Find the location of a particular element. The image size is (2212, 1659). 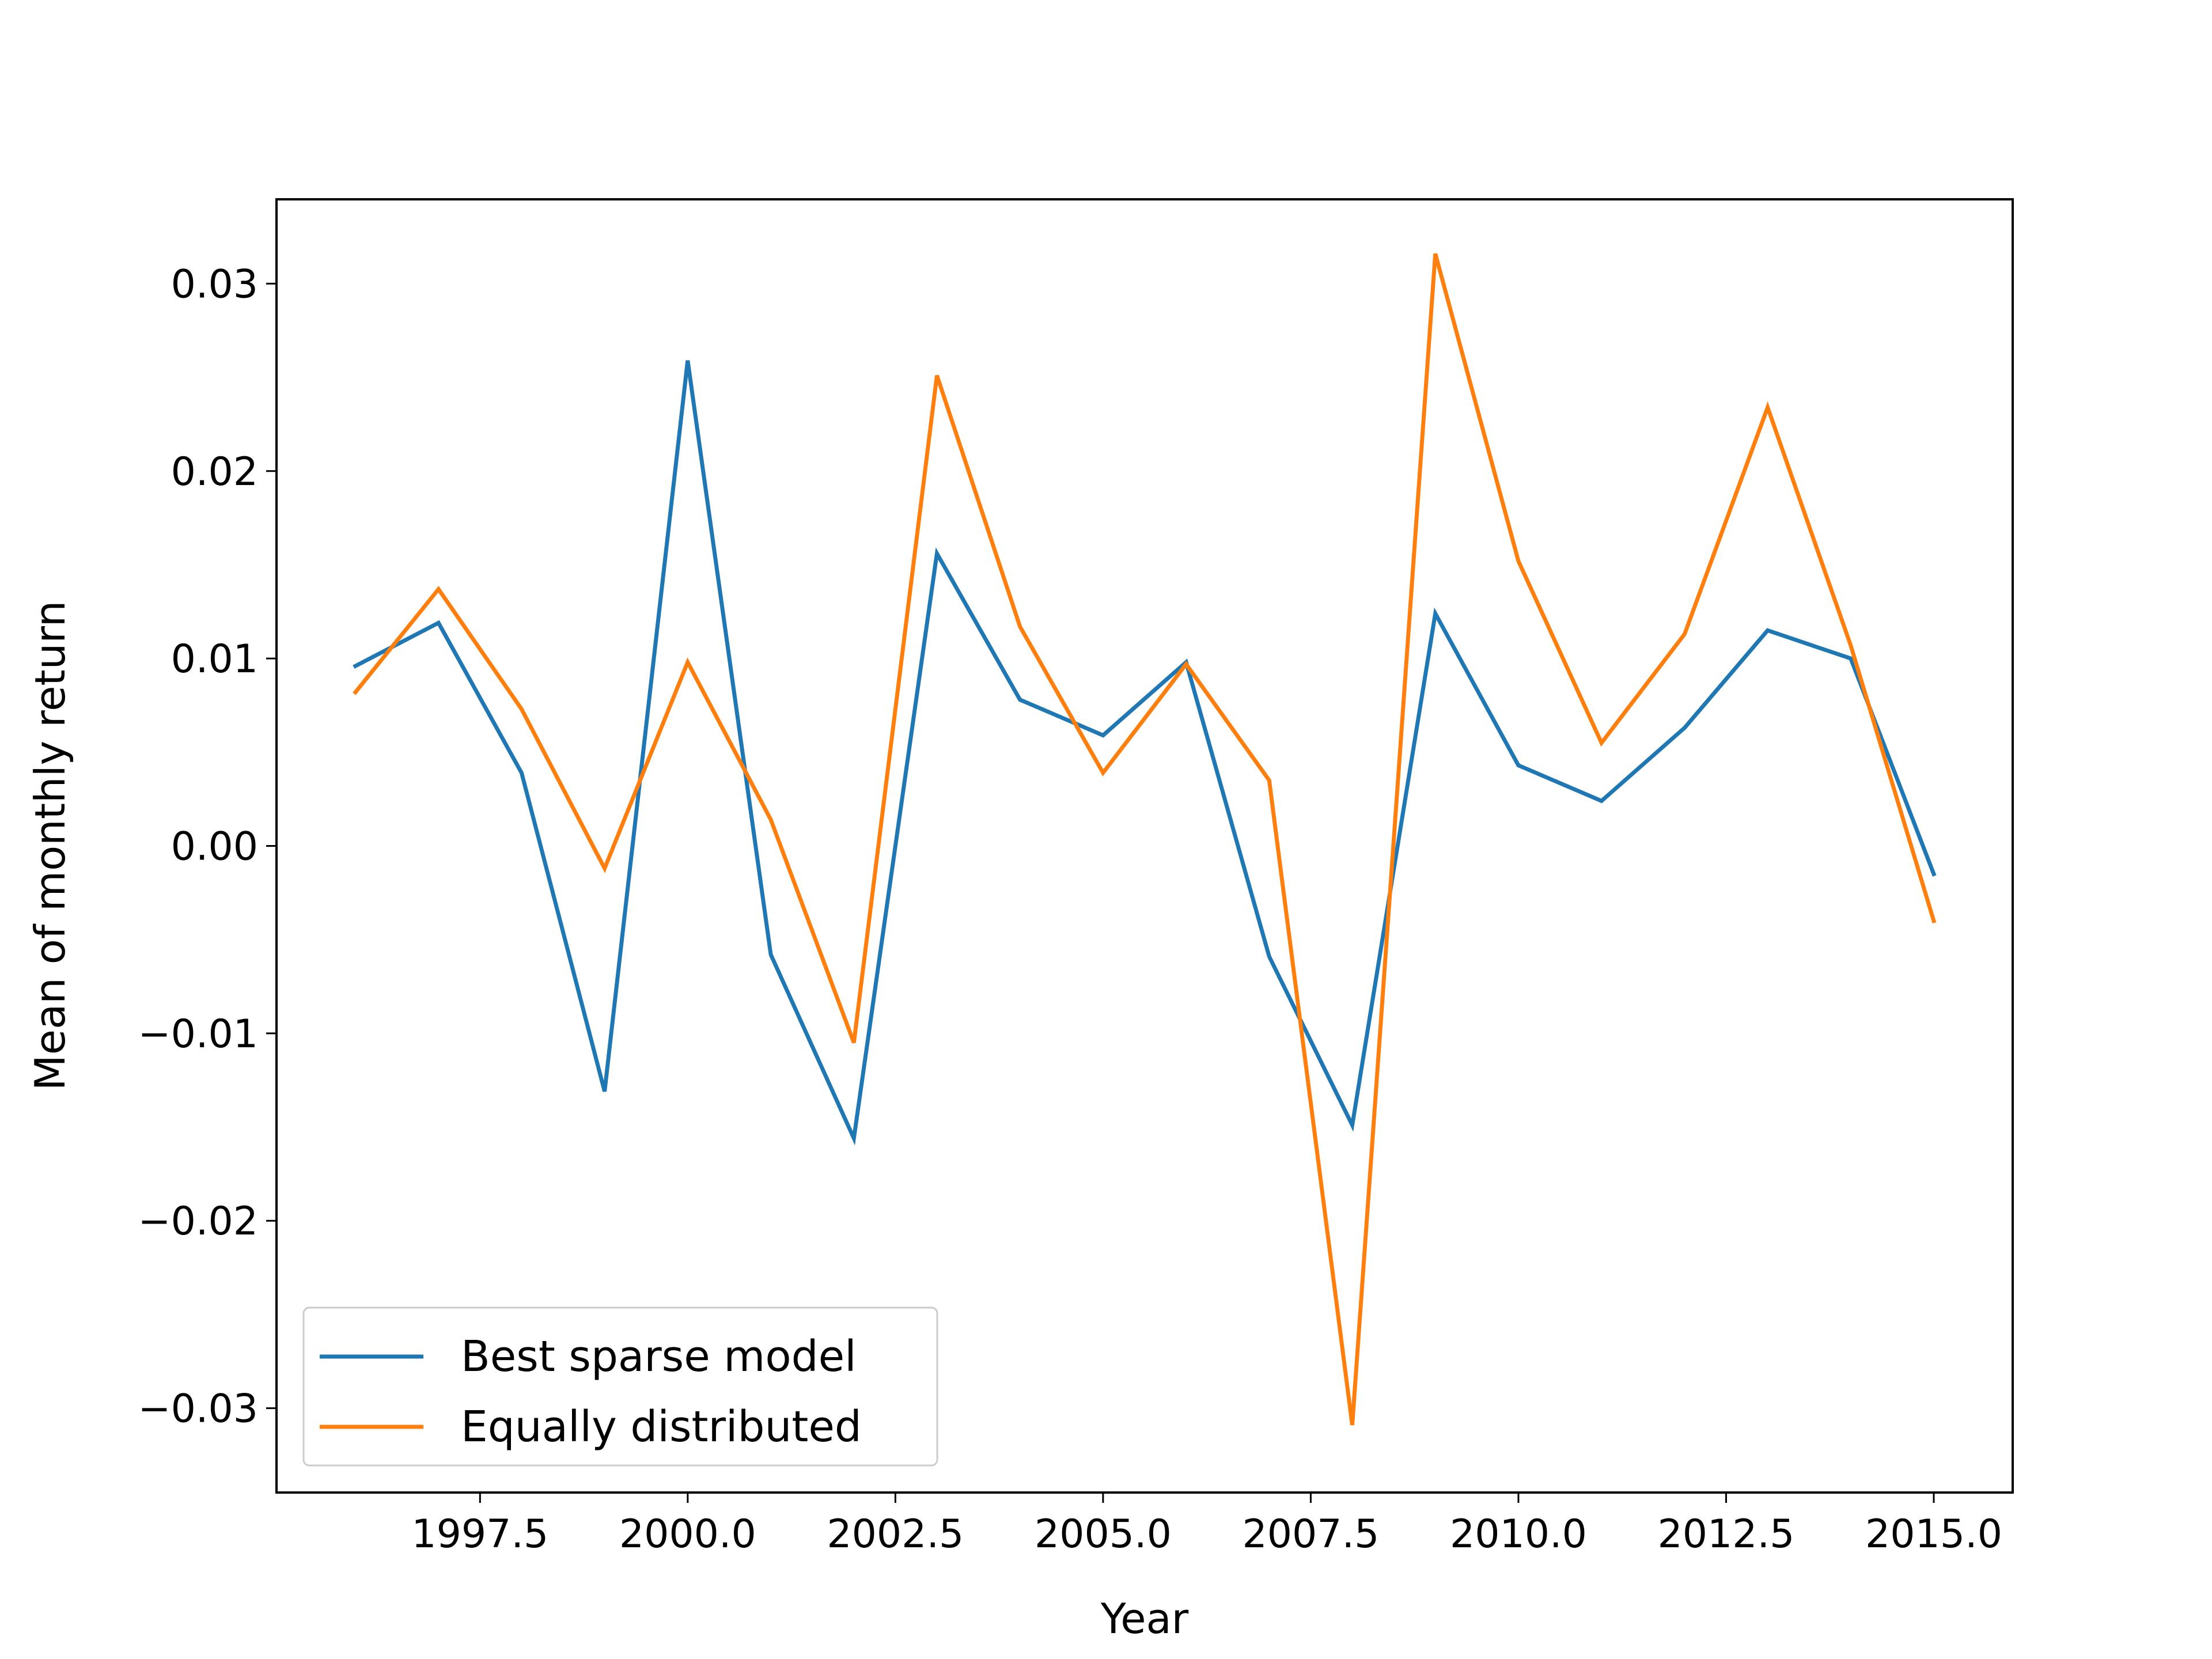

x-tick-label: 2012.5 is located at coordinates (1726, 1534).